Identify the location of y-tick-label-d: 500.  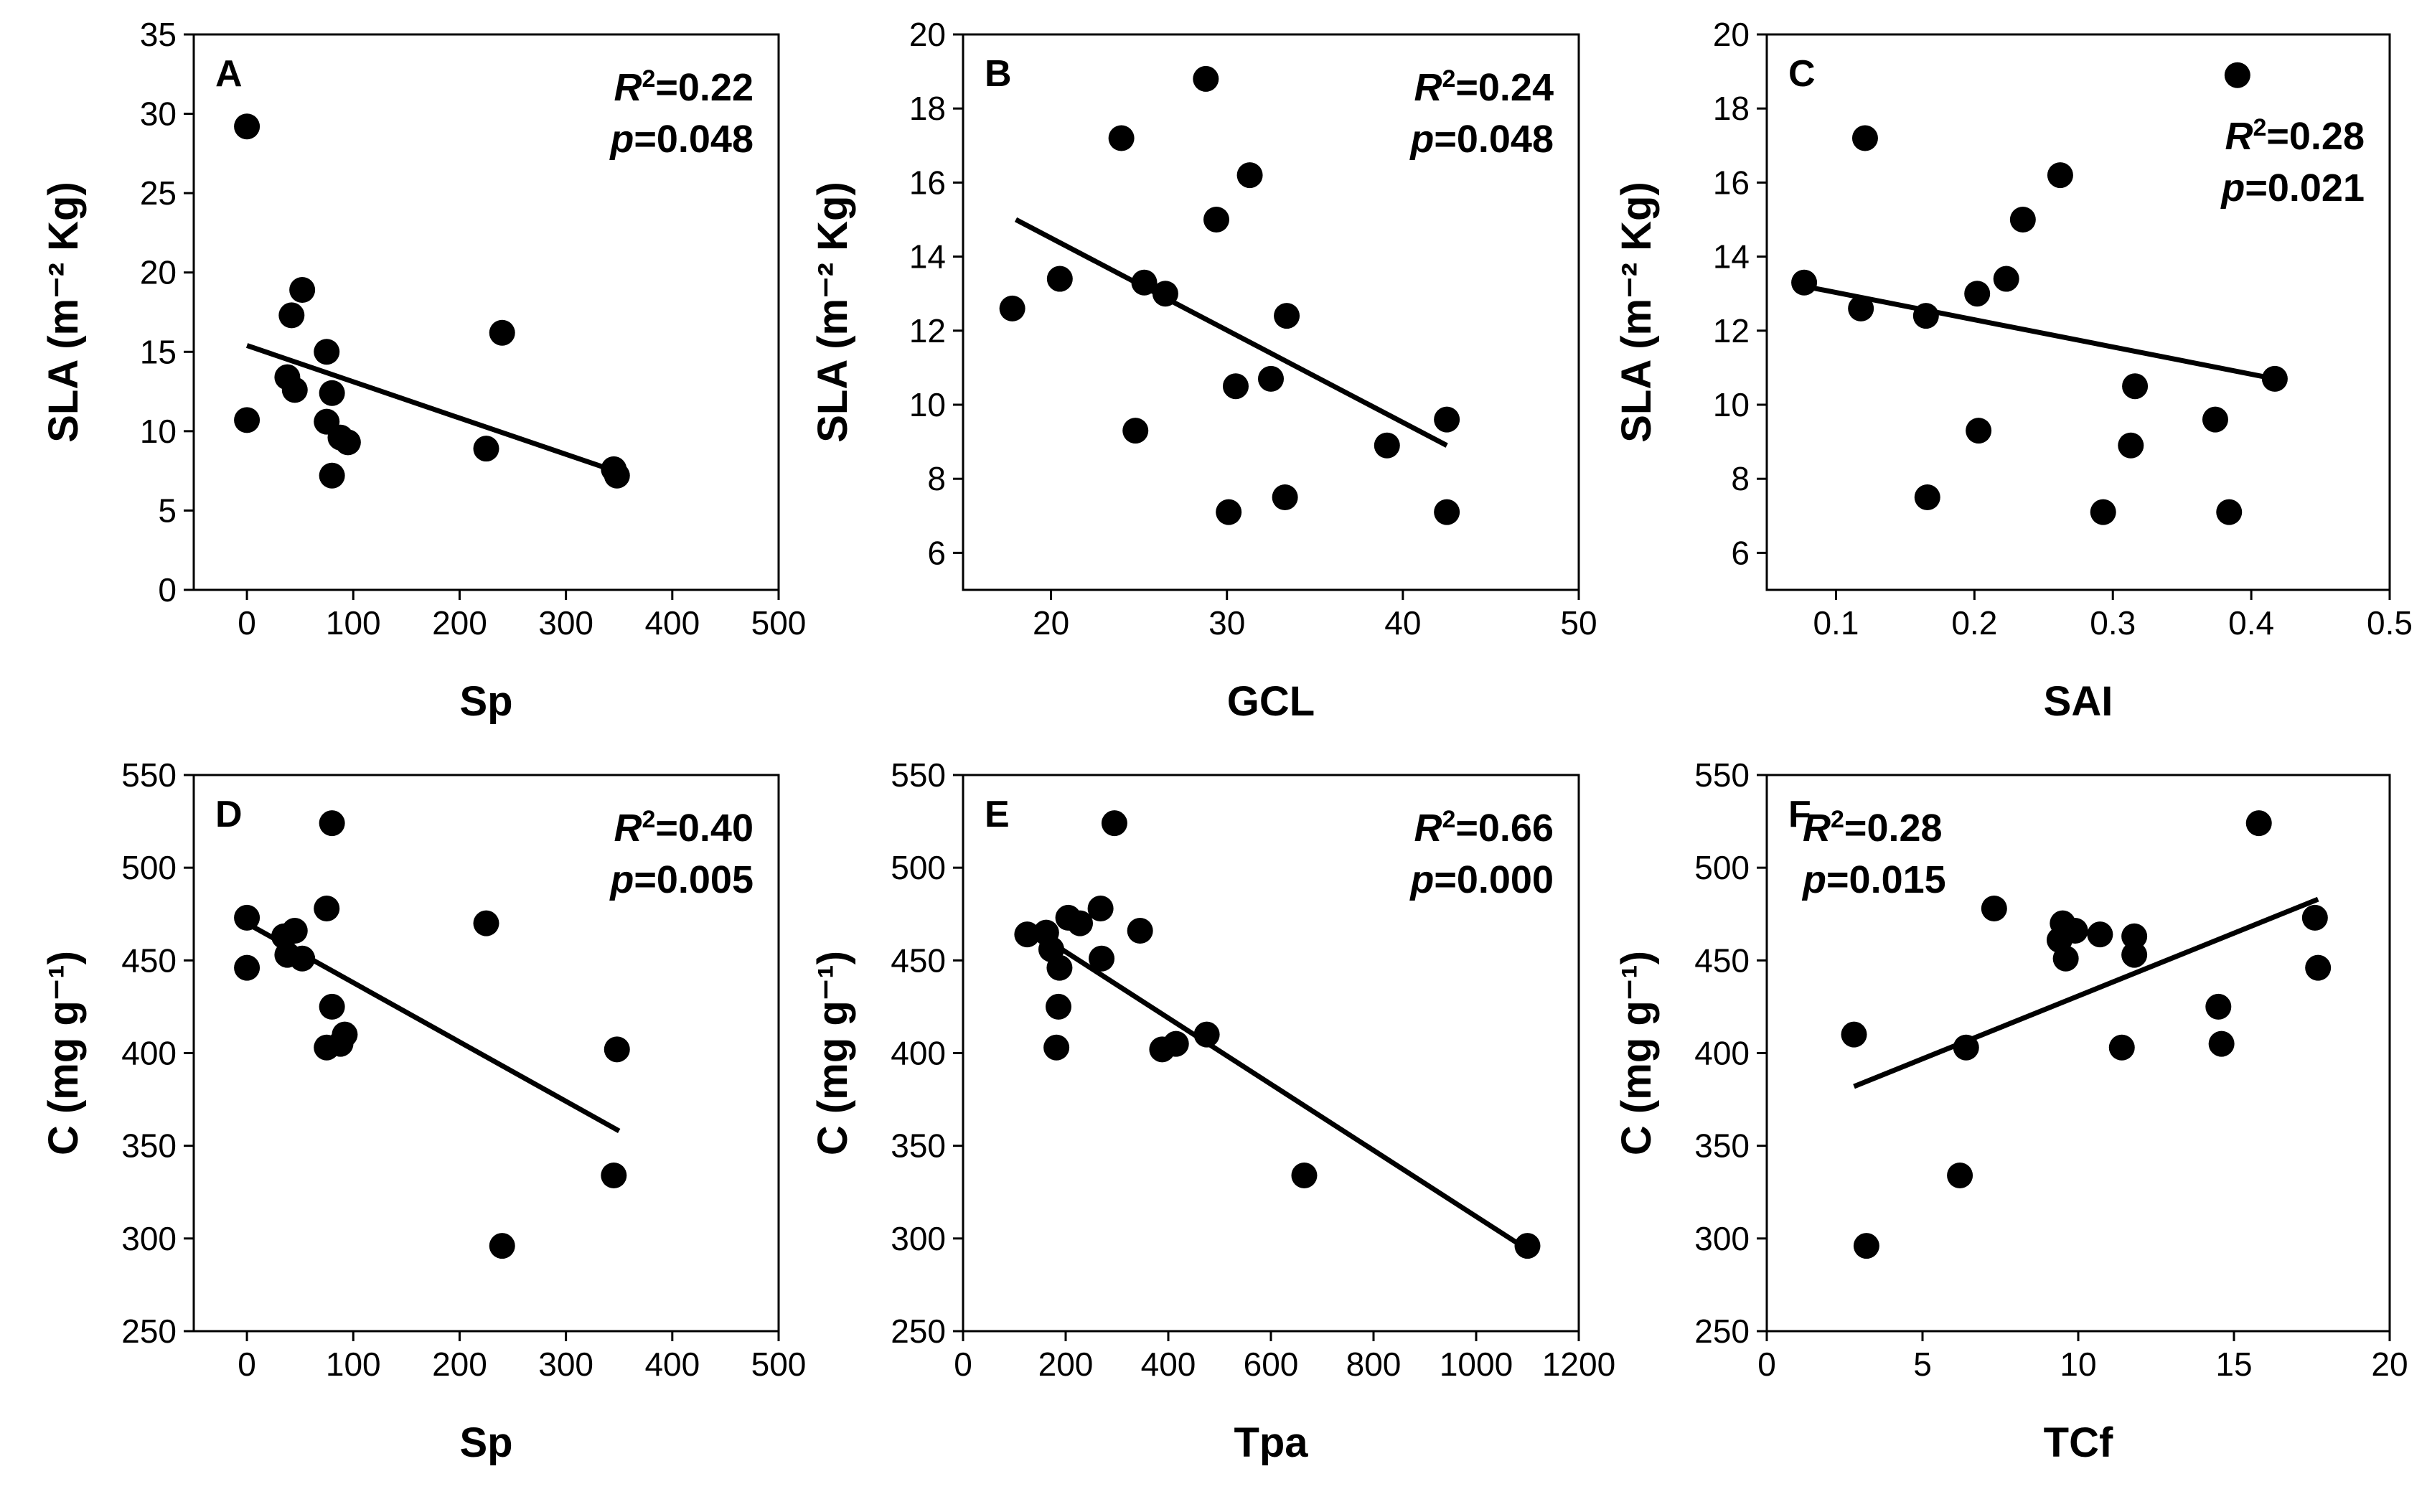
(149, 867).